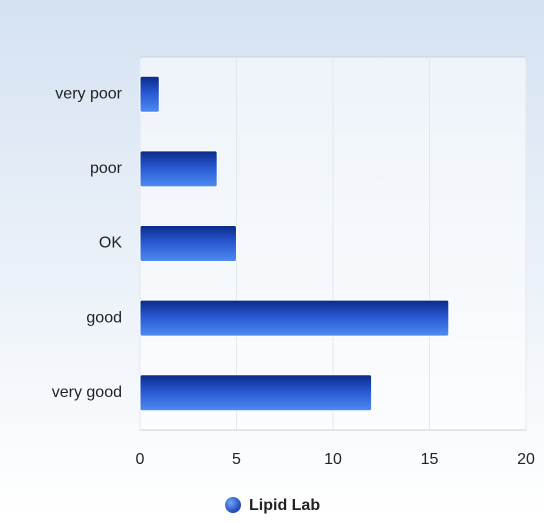  What do you see at coordinates (106, 168) in the screenshot?
I see `y-tick-label: poor` at bounding box center [106, 168].